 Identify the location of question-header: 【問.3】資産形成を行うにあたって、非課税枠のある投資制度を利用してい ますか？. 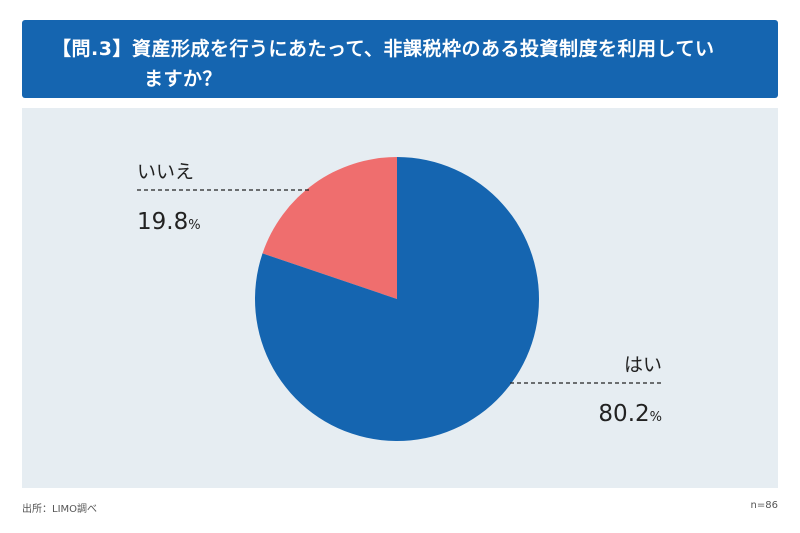
(400, 59).